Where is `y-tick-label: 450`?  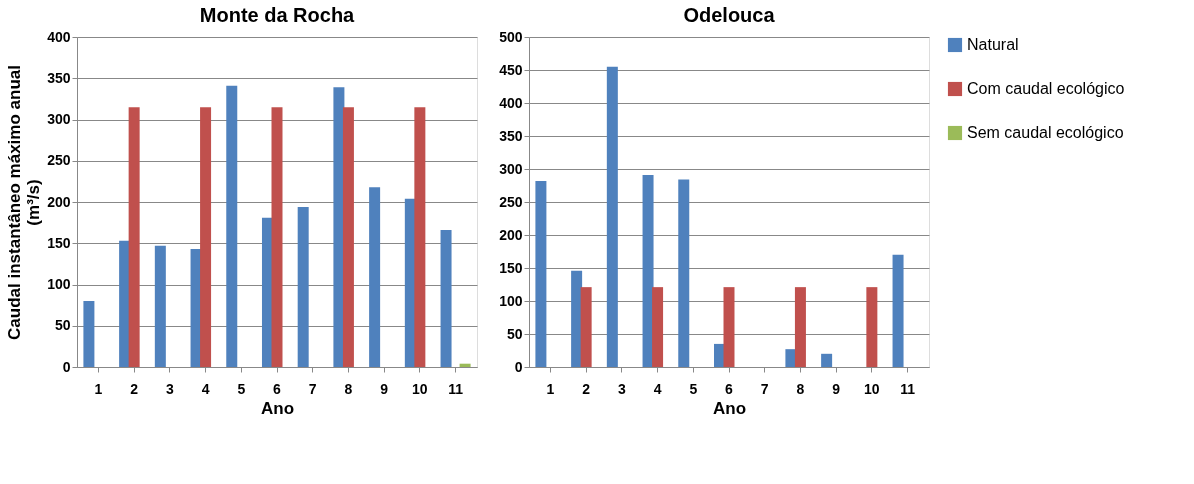 y-tick-label: 450 is located at coordinates (511, 69).